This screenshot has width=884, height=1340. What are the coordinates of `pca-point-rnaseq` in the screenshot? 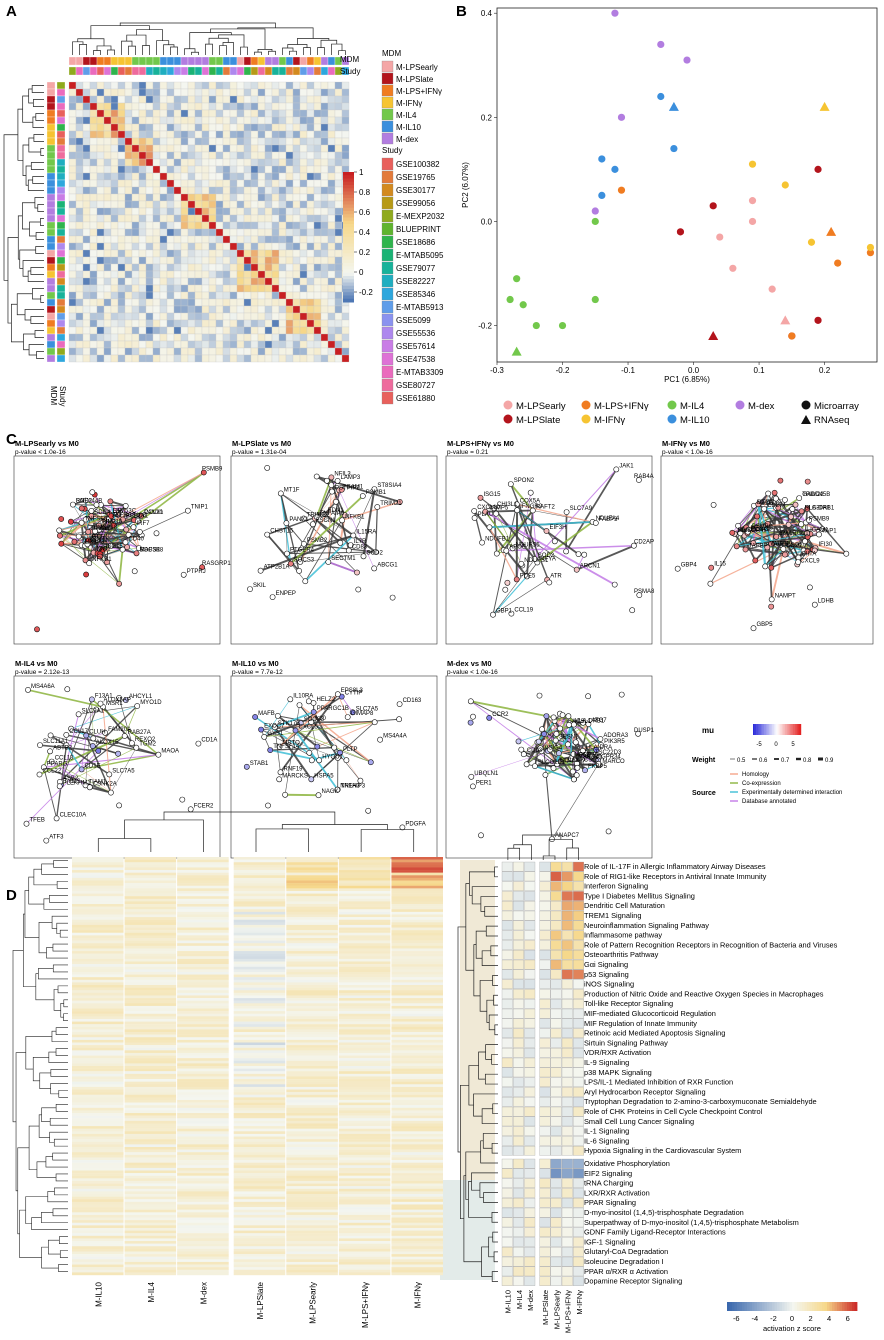 It's located at (785, 320).